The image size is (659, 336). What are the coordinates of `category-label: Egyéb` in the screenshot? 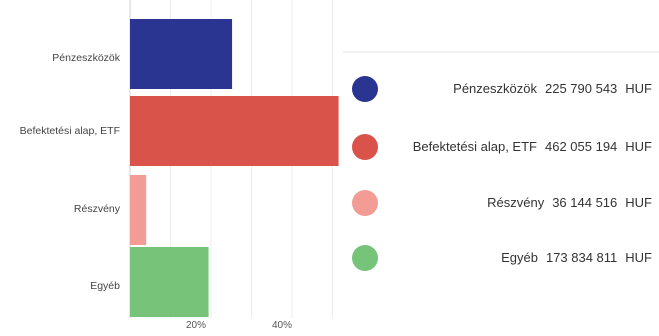 It's located at (105, 286).